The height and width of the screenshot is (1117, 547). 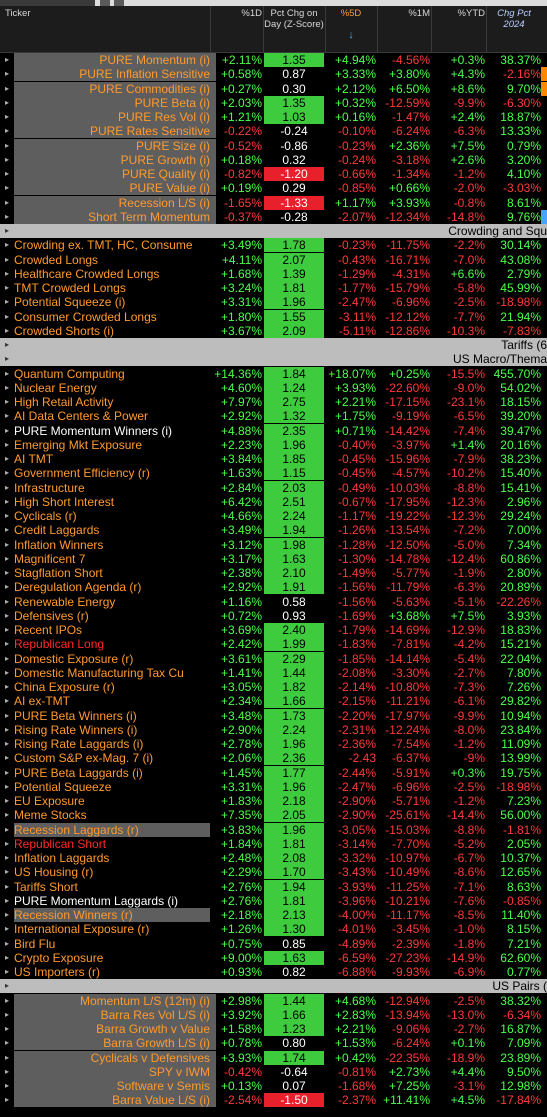 I want to click on ticker-name: TMT Crowded Longs, so click(x=70, y=288).